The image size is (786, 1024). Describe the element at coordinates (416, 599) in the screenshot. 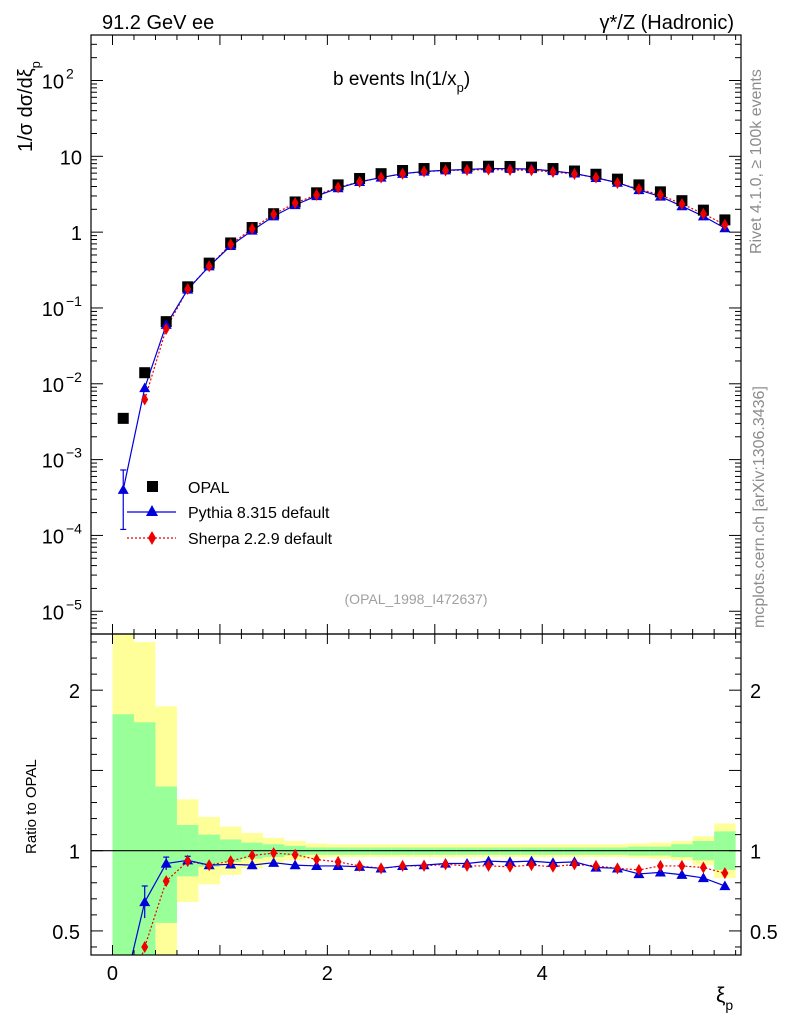

I see `analysis-id: (OPAL_1998_I472637)` at that location.